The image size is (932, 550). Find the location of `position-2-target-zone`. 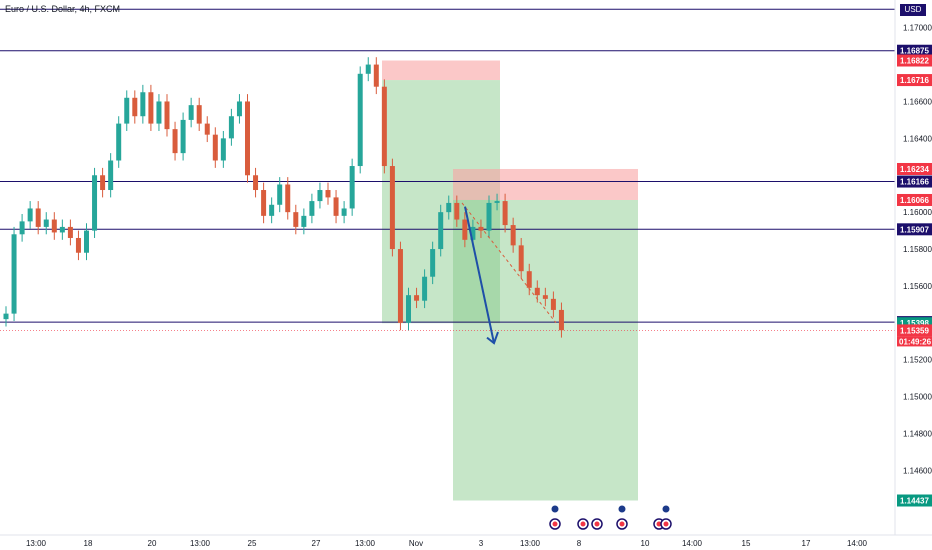

position-2-target-zone is located at coordinates (545, 350).